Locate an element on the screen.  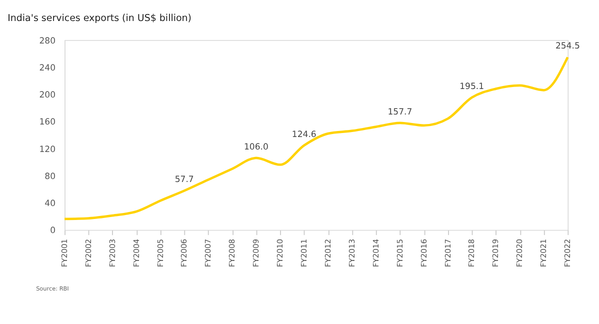
x-tick-label: FY2013 is located at coordinates (351, 253).